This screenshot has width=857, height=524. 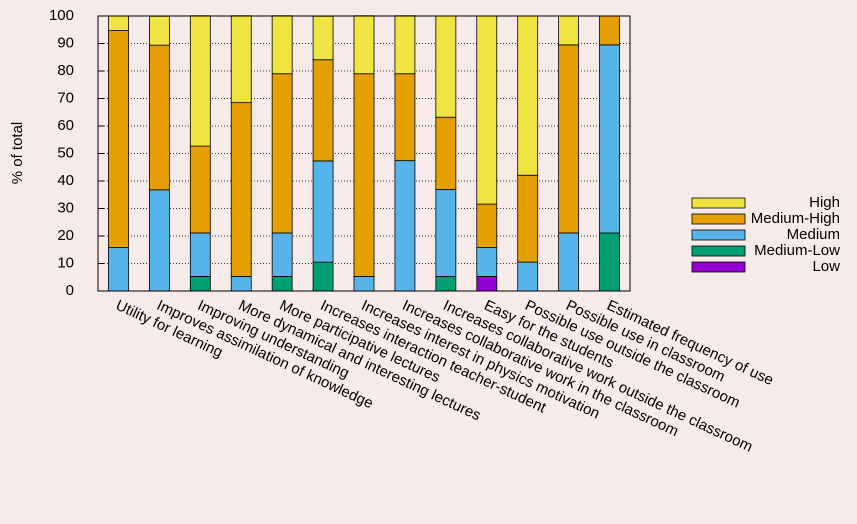 I want to click on y-tick-label: 70, so click(x=65, y=97).